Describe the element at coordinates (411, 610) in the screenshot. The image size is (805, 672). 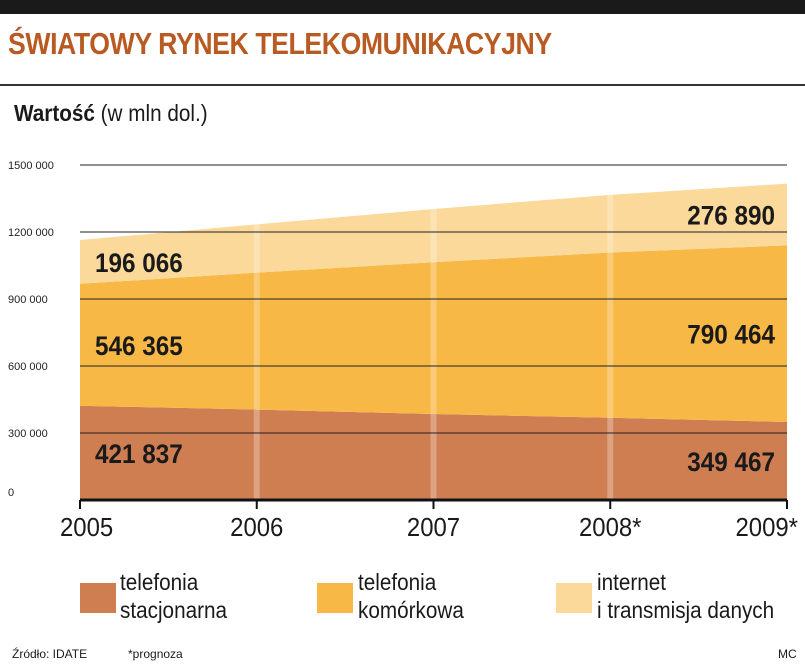
I see `legend-label-line: komórkowa` at that location.